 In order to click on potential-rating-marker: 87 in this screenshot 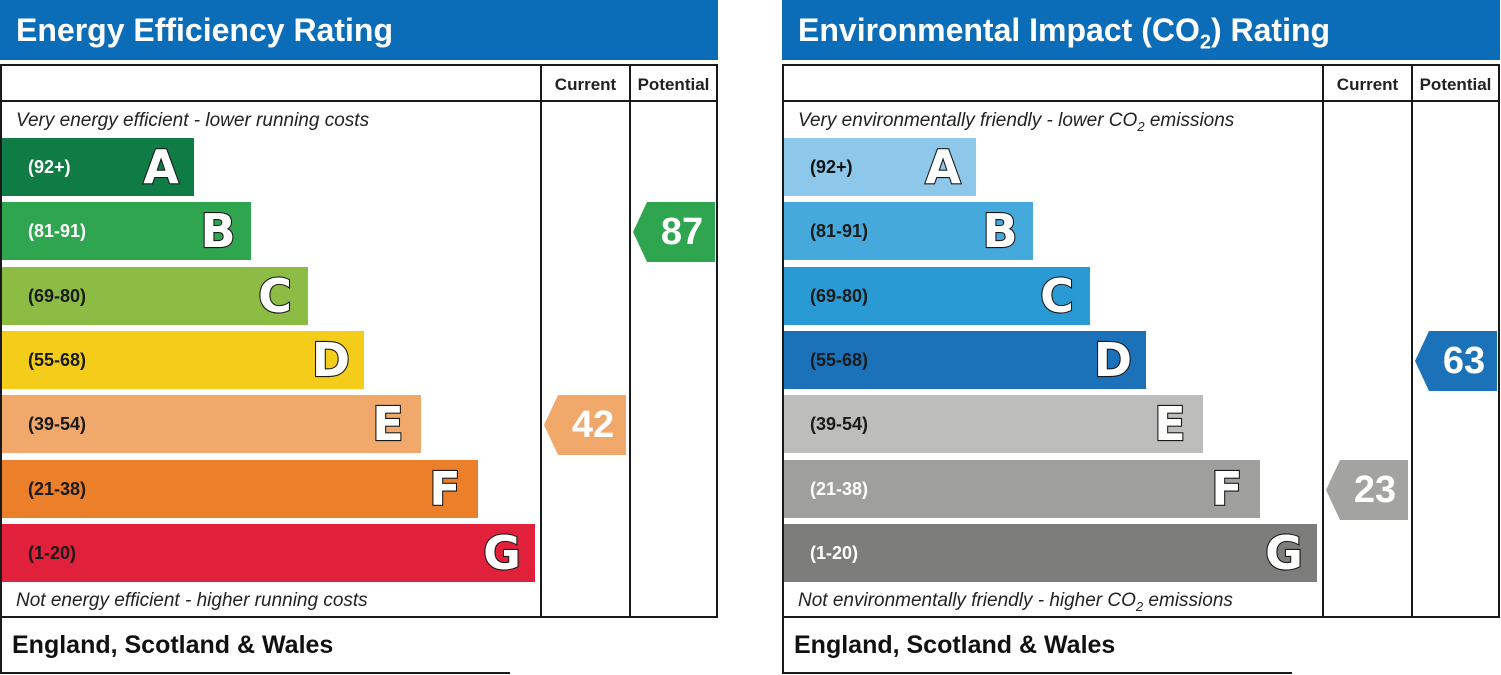, I will do `click(674, 232)`.